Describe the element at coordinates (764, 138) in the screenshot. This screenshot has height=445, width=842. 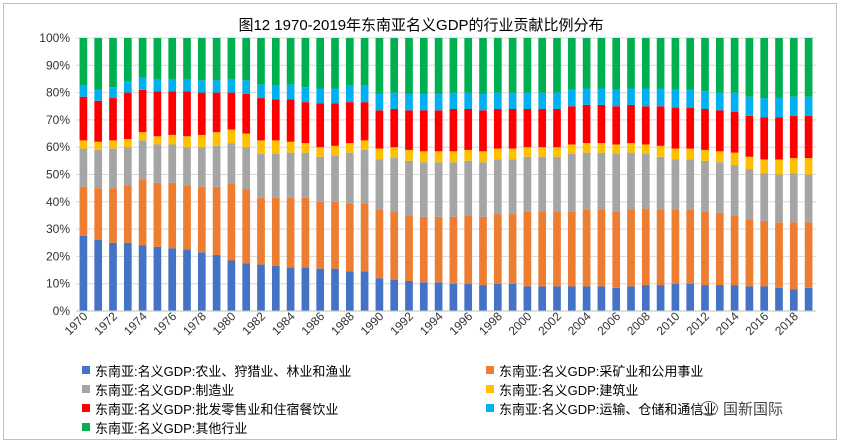
I see `bar-segment-2016-s5` at that location.